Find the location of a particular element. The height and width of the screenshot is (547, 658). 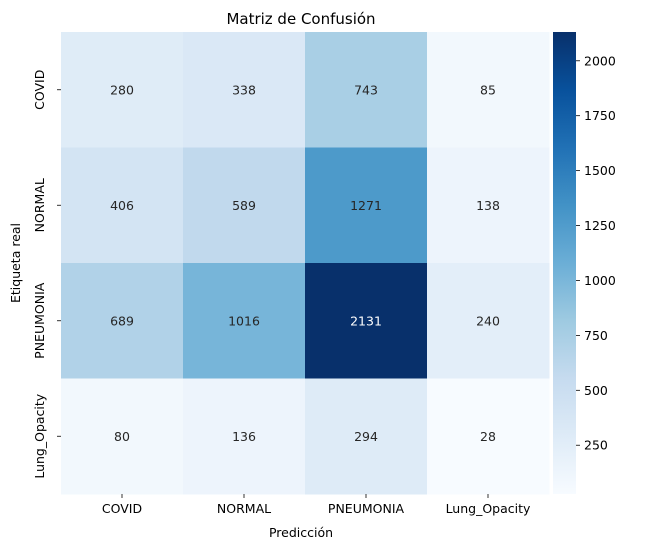

cell-value-label: 1016 is located at coordinates (244, 320).